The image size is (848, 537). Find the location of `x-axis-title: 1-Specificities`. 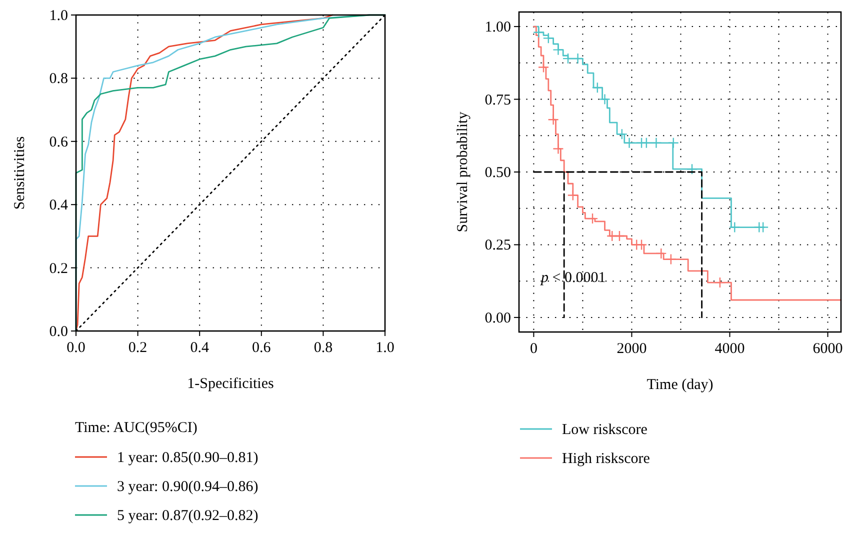

x-axis-title: 1-Specificities is located at coordinates (230, 384).